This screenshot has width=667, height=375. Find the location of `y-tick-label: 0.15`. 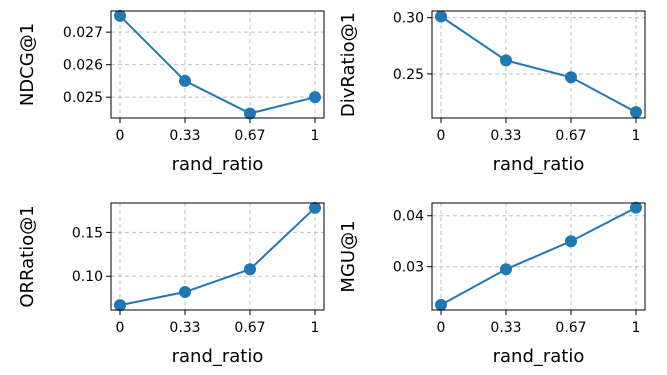

y-tick-label: 0.15 is located at coordinates (87, 233).